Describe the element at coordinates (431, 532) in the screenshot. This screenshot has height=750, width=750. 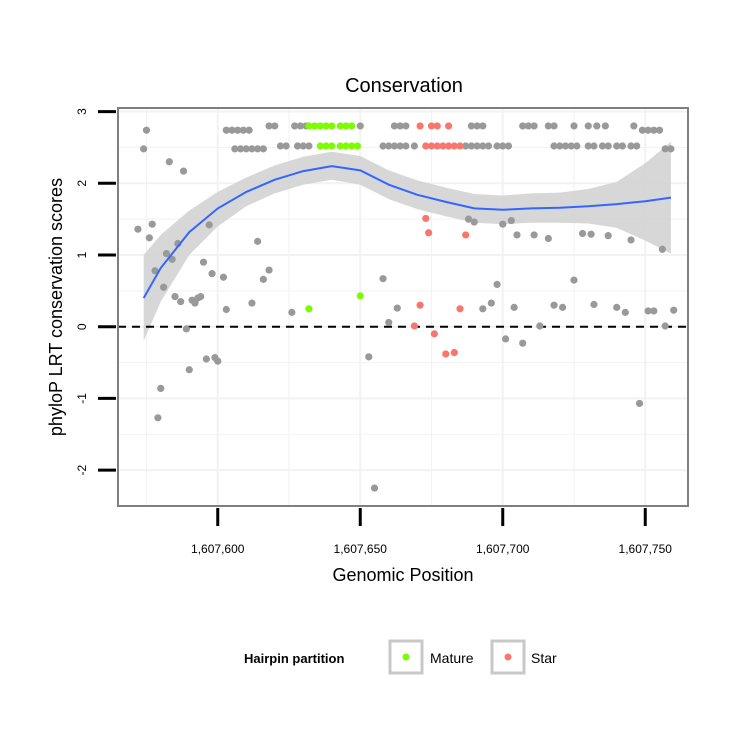
I see `x-axis: 1,607,600 1,607,650 1,607,700 1,607,750` at that location.